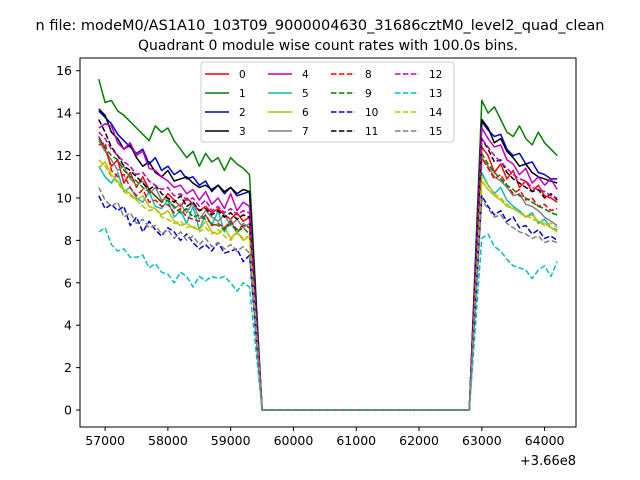 The width and height of the screenshot is (640, 480). I want to click on y-tick-label: 14, so click(64, 113).